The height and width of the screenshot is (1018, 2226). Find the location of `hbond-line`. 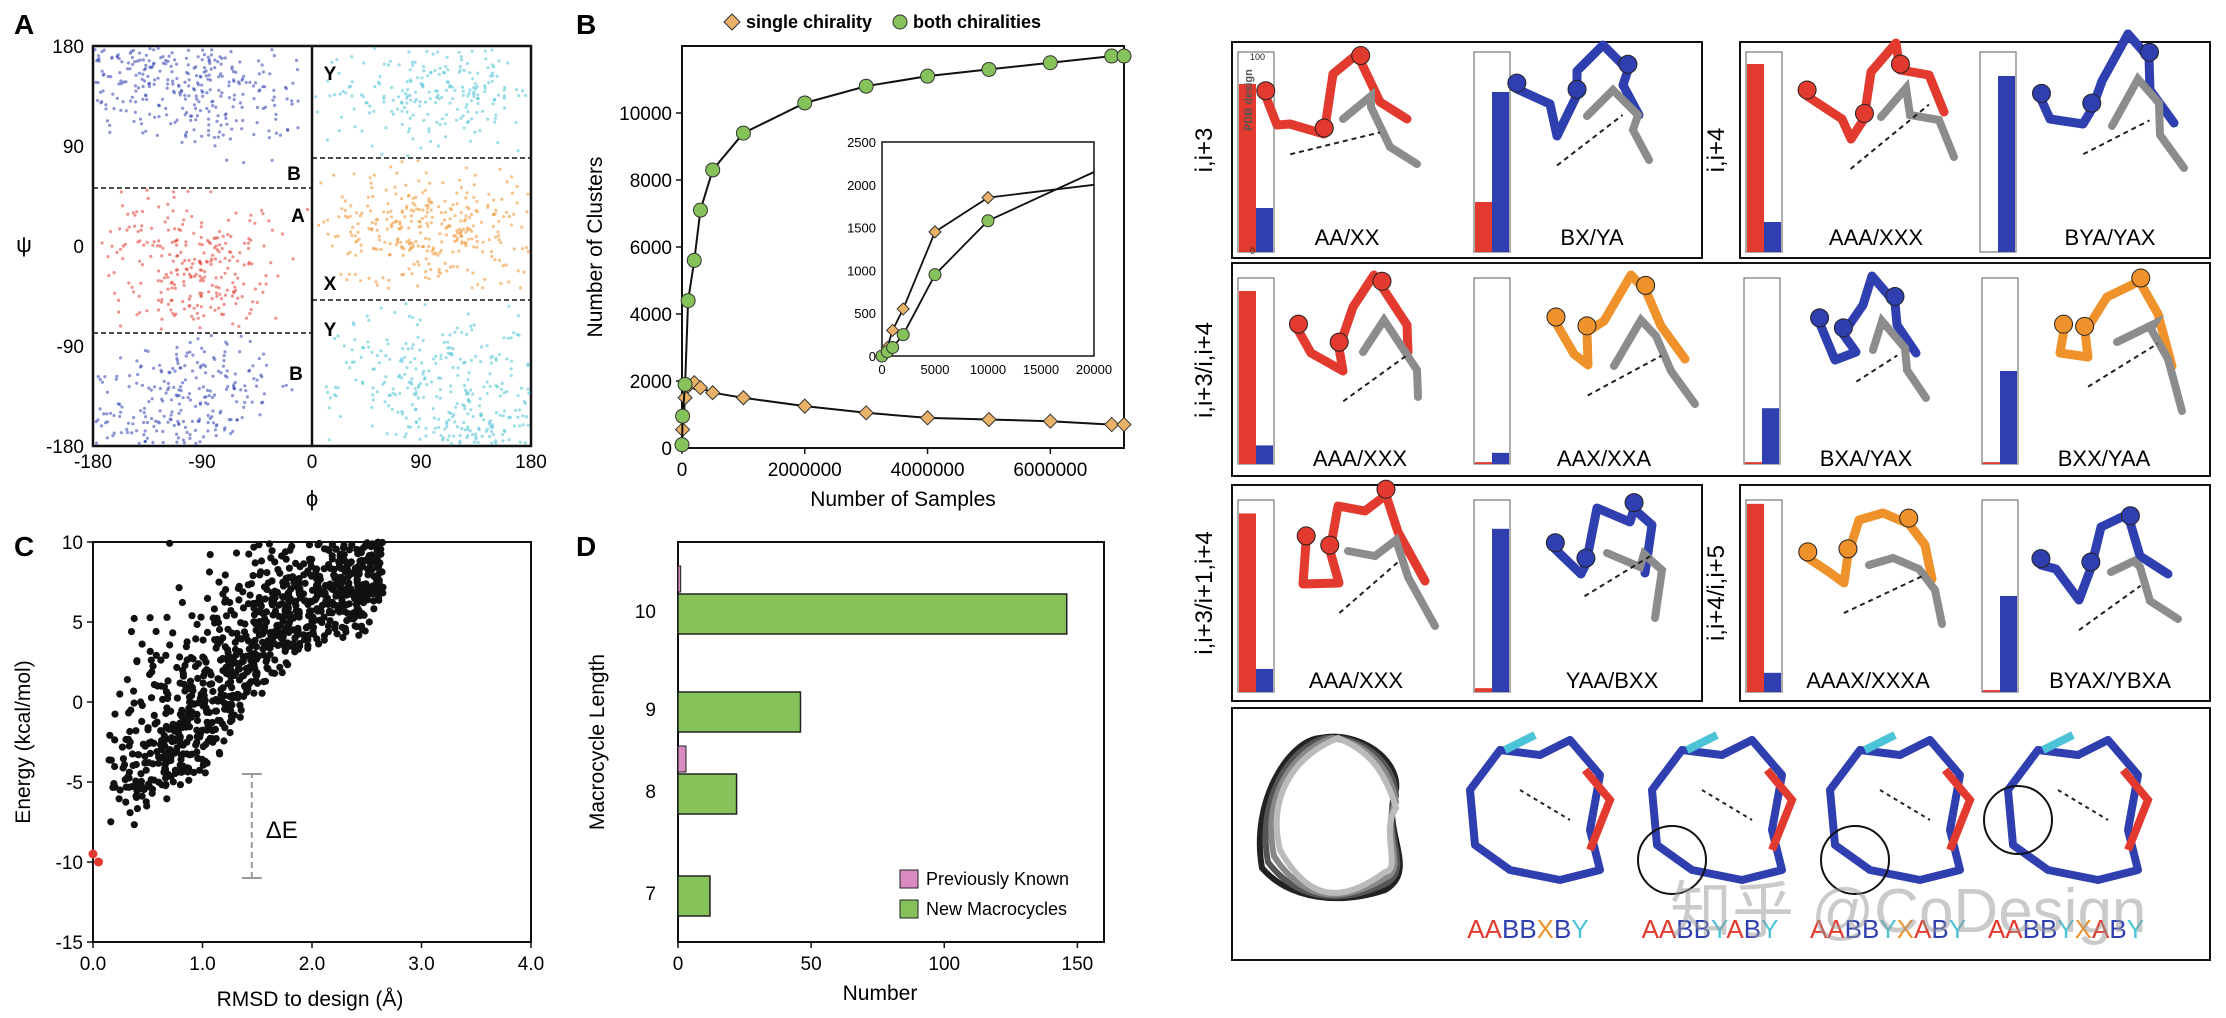

hbond-line is located at coordinates (1618, 576).